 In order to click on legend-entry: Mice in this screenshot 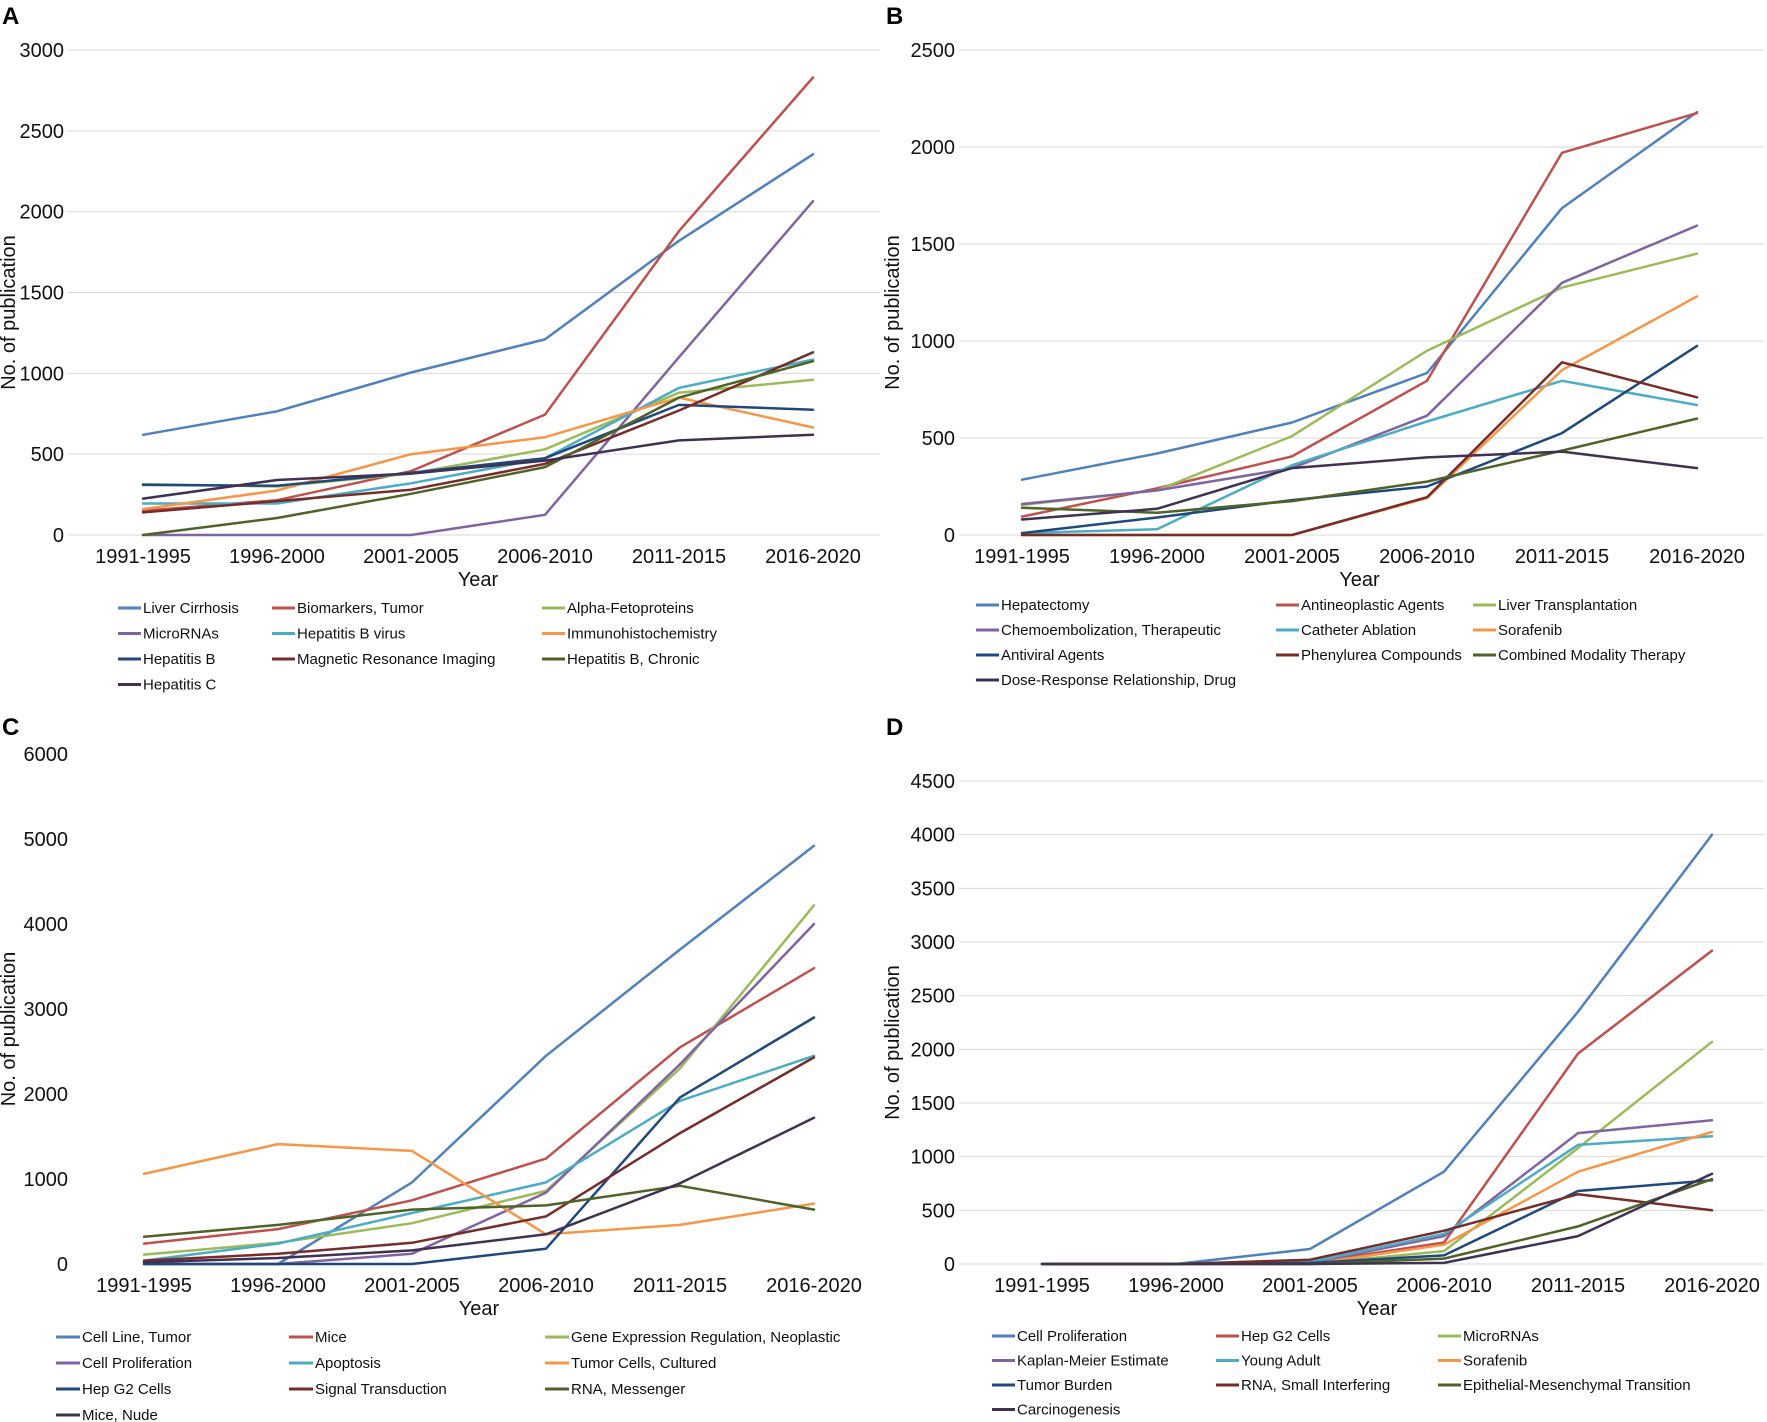, I will do `click(331, 1337)`.